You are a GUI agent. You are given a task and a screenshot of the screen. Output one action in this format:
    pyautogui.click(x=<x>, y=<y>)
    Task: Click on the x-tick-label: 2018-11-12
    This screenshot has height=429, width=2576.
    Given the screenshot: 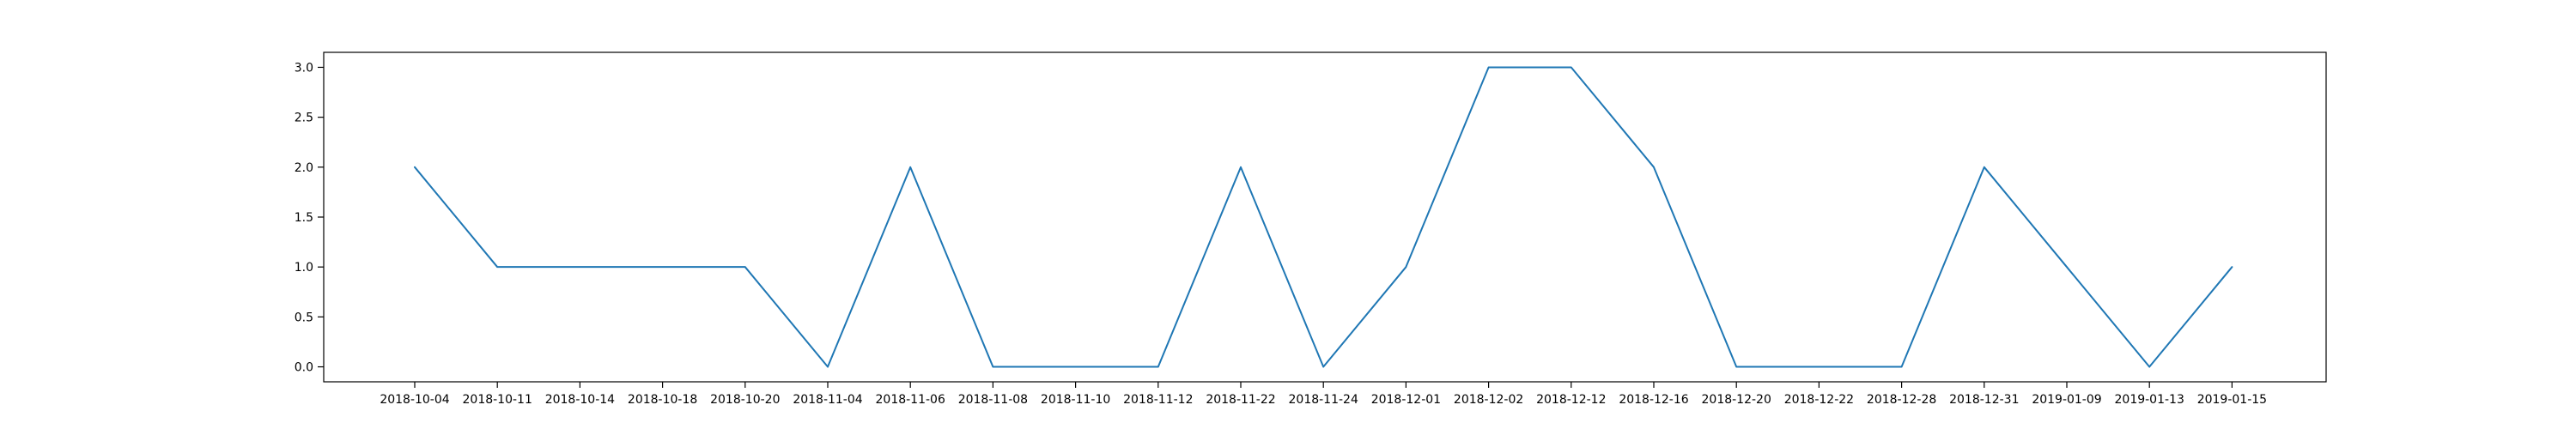 What is the action you would take?
    pyautogui.click(x=1158, y=400)
    